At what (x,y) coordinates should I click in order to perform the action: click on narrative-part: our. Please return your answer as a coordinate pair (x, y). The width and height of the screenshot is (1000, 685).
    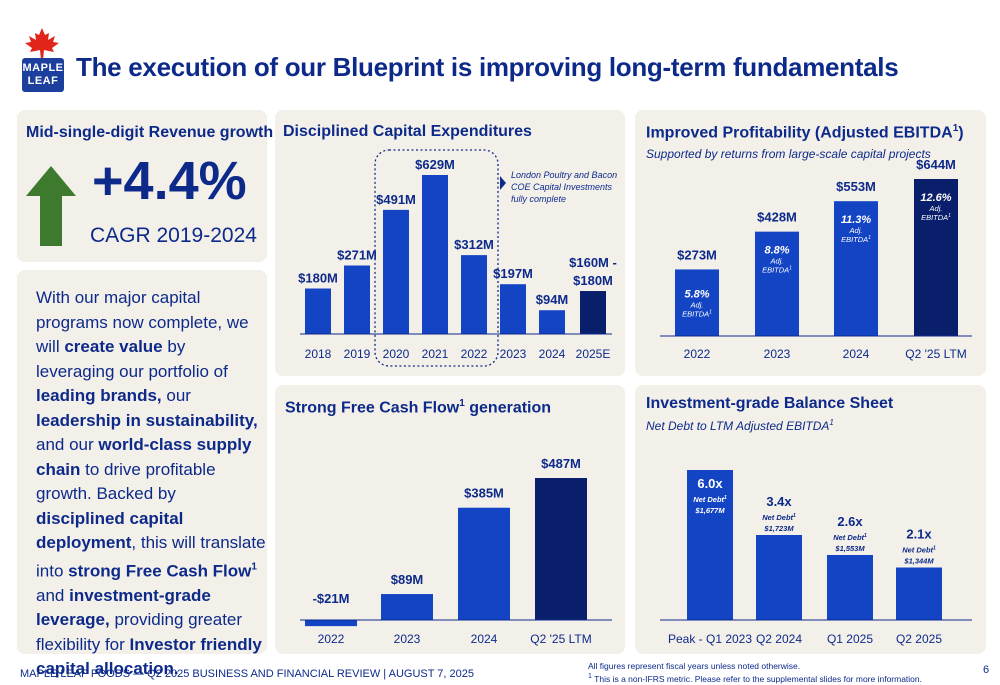
    Looking at the image, I should click on (176, 395).